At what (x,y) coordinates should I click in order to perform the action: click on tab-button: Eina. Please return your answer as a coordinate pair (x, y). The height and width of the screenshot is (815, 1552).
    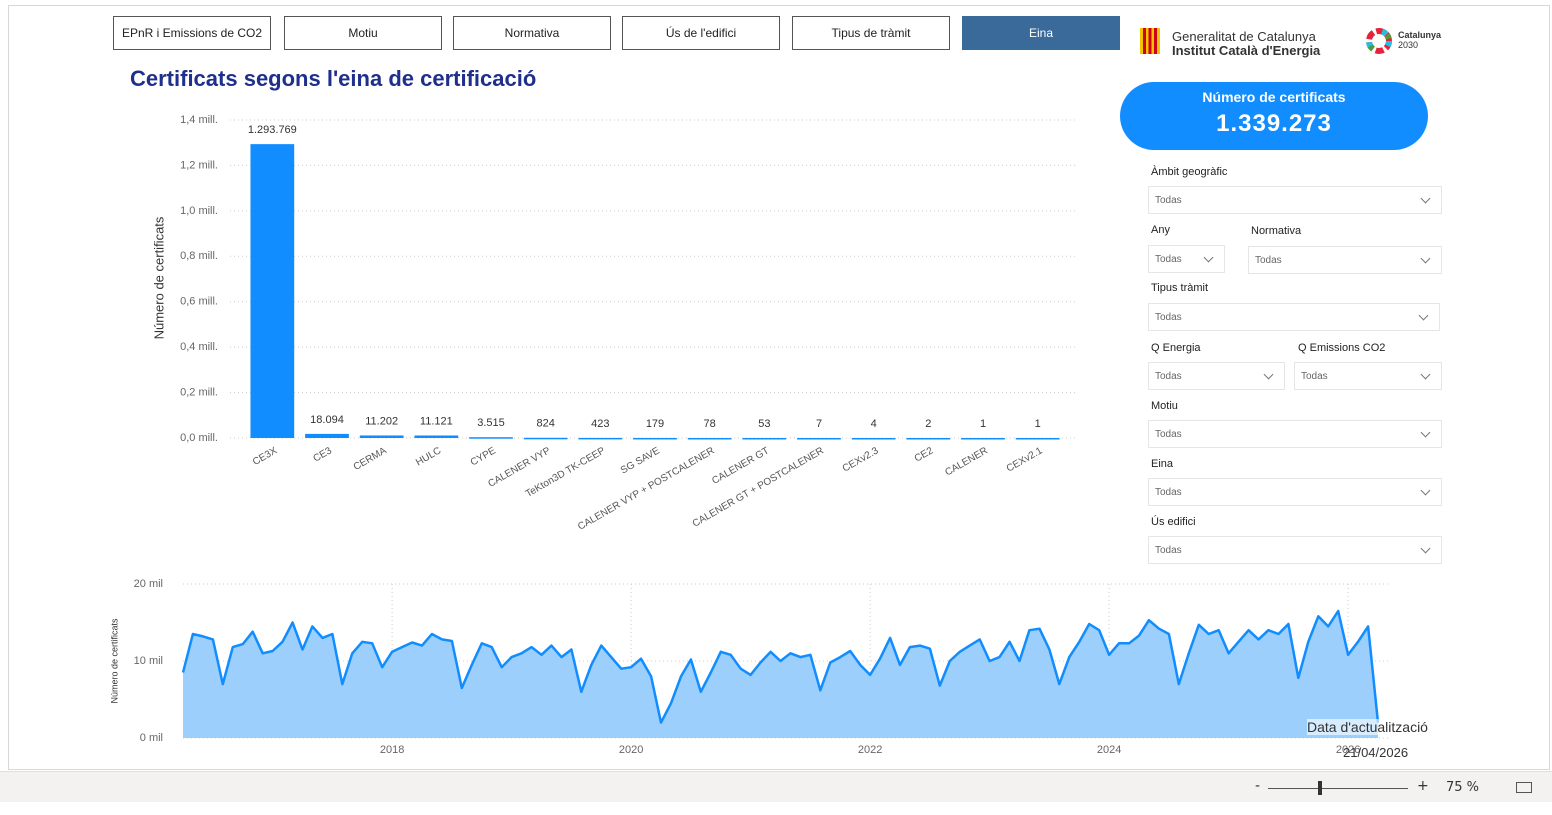
    Looking at the image, I should click on (1041, 33).